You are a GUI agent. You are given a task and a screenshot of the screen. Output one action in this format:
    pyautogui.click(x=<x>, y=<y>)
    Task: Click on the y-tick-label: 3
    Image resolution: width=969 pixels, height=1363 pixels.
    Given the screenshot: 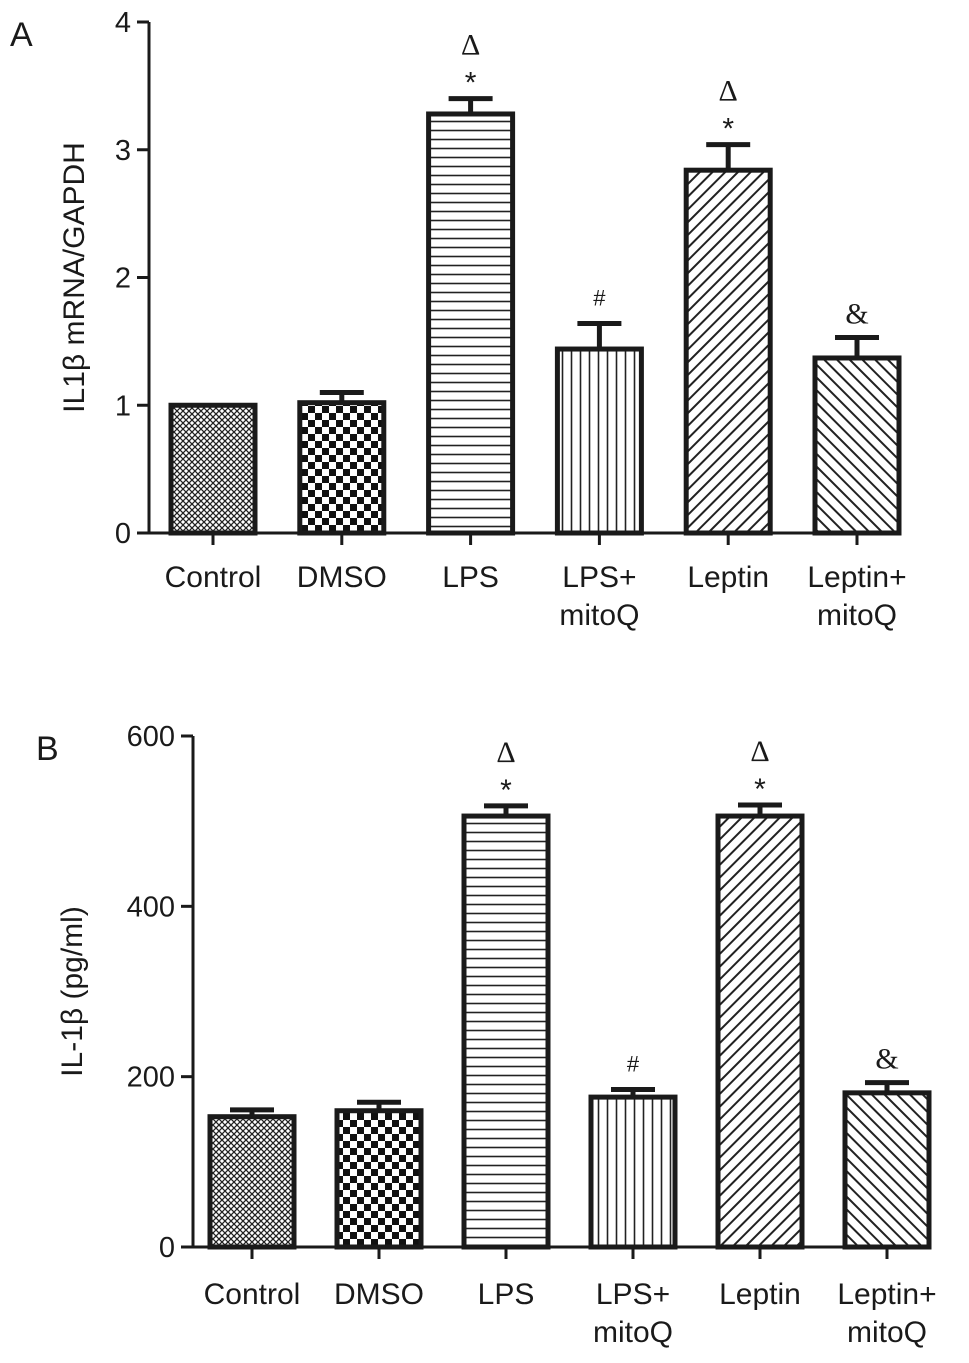 What is the action you would take?
    pyautogui.click(x=123, y=151)
    